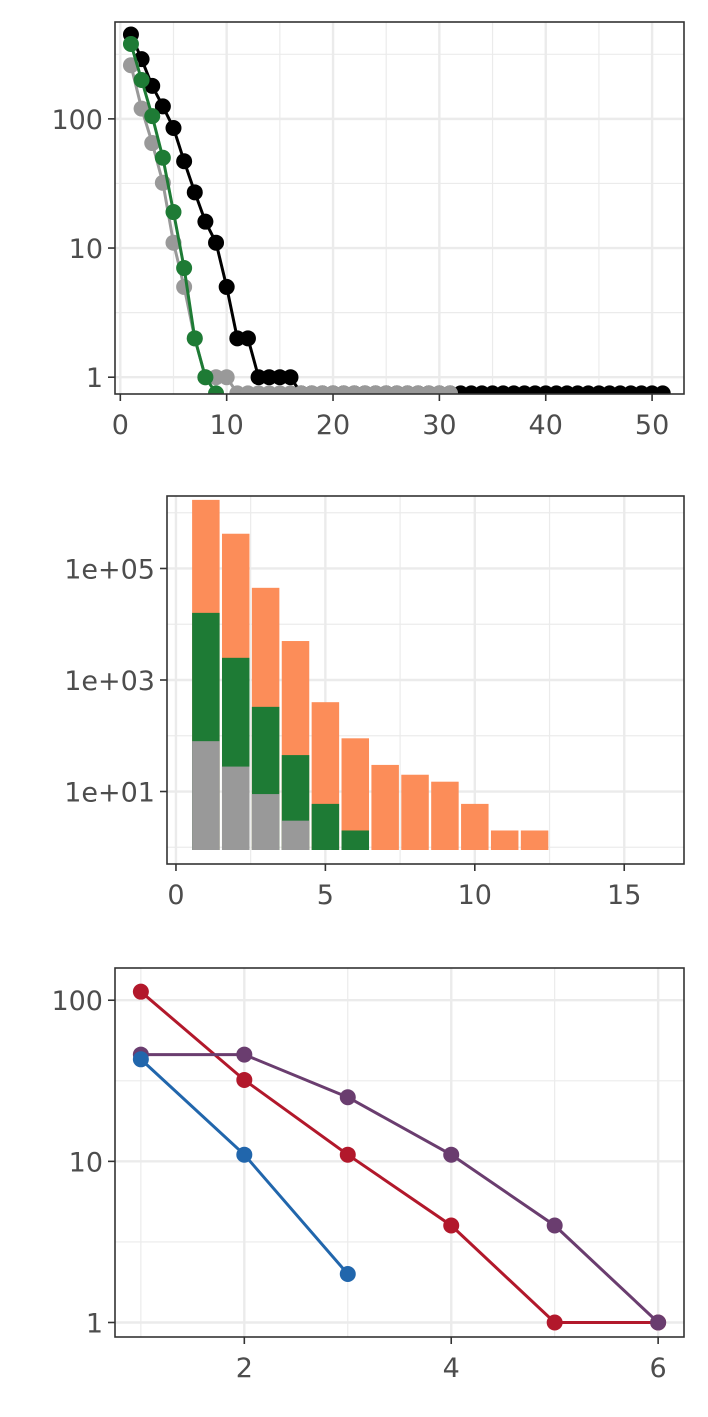  I want to click on x-tick-label: 4, so click(451, 1368).